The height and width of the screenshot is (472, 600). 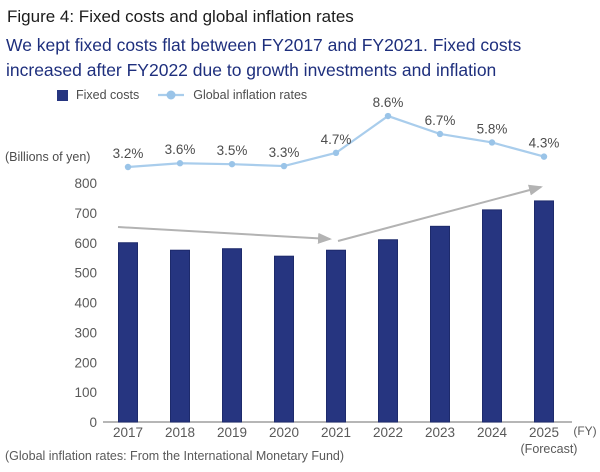 I want to click on inflation-point-2017, so click(x=128, y=167).